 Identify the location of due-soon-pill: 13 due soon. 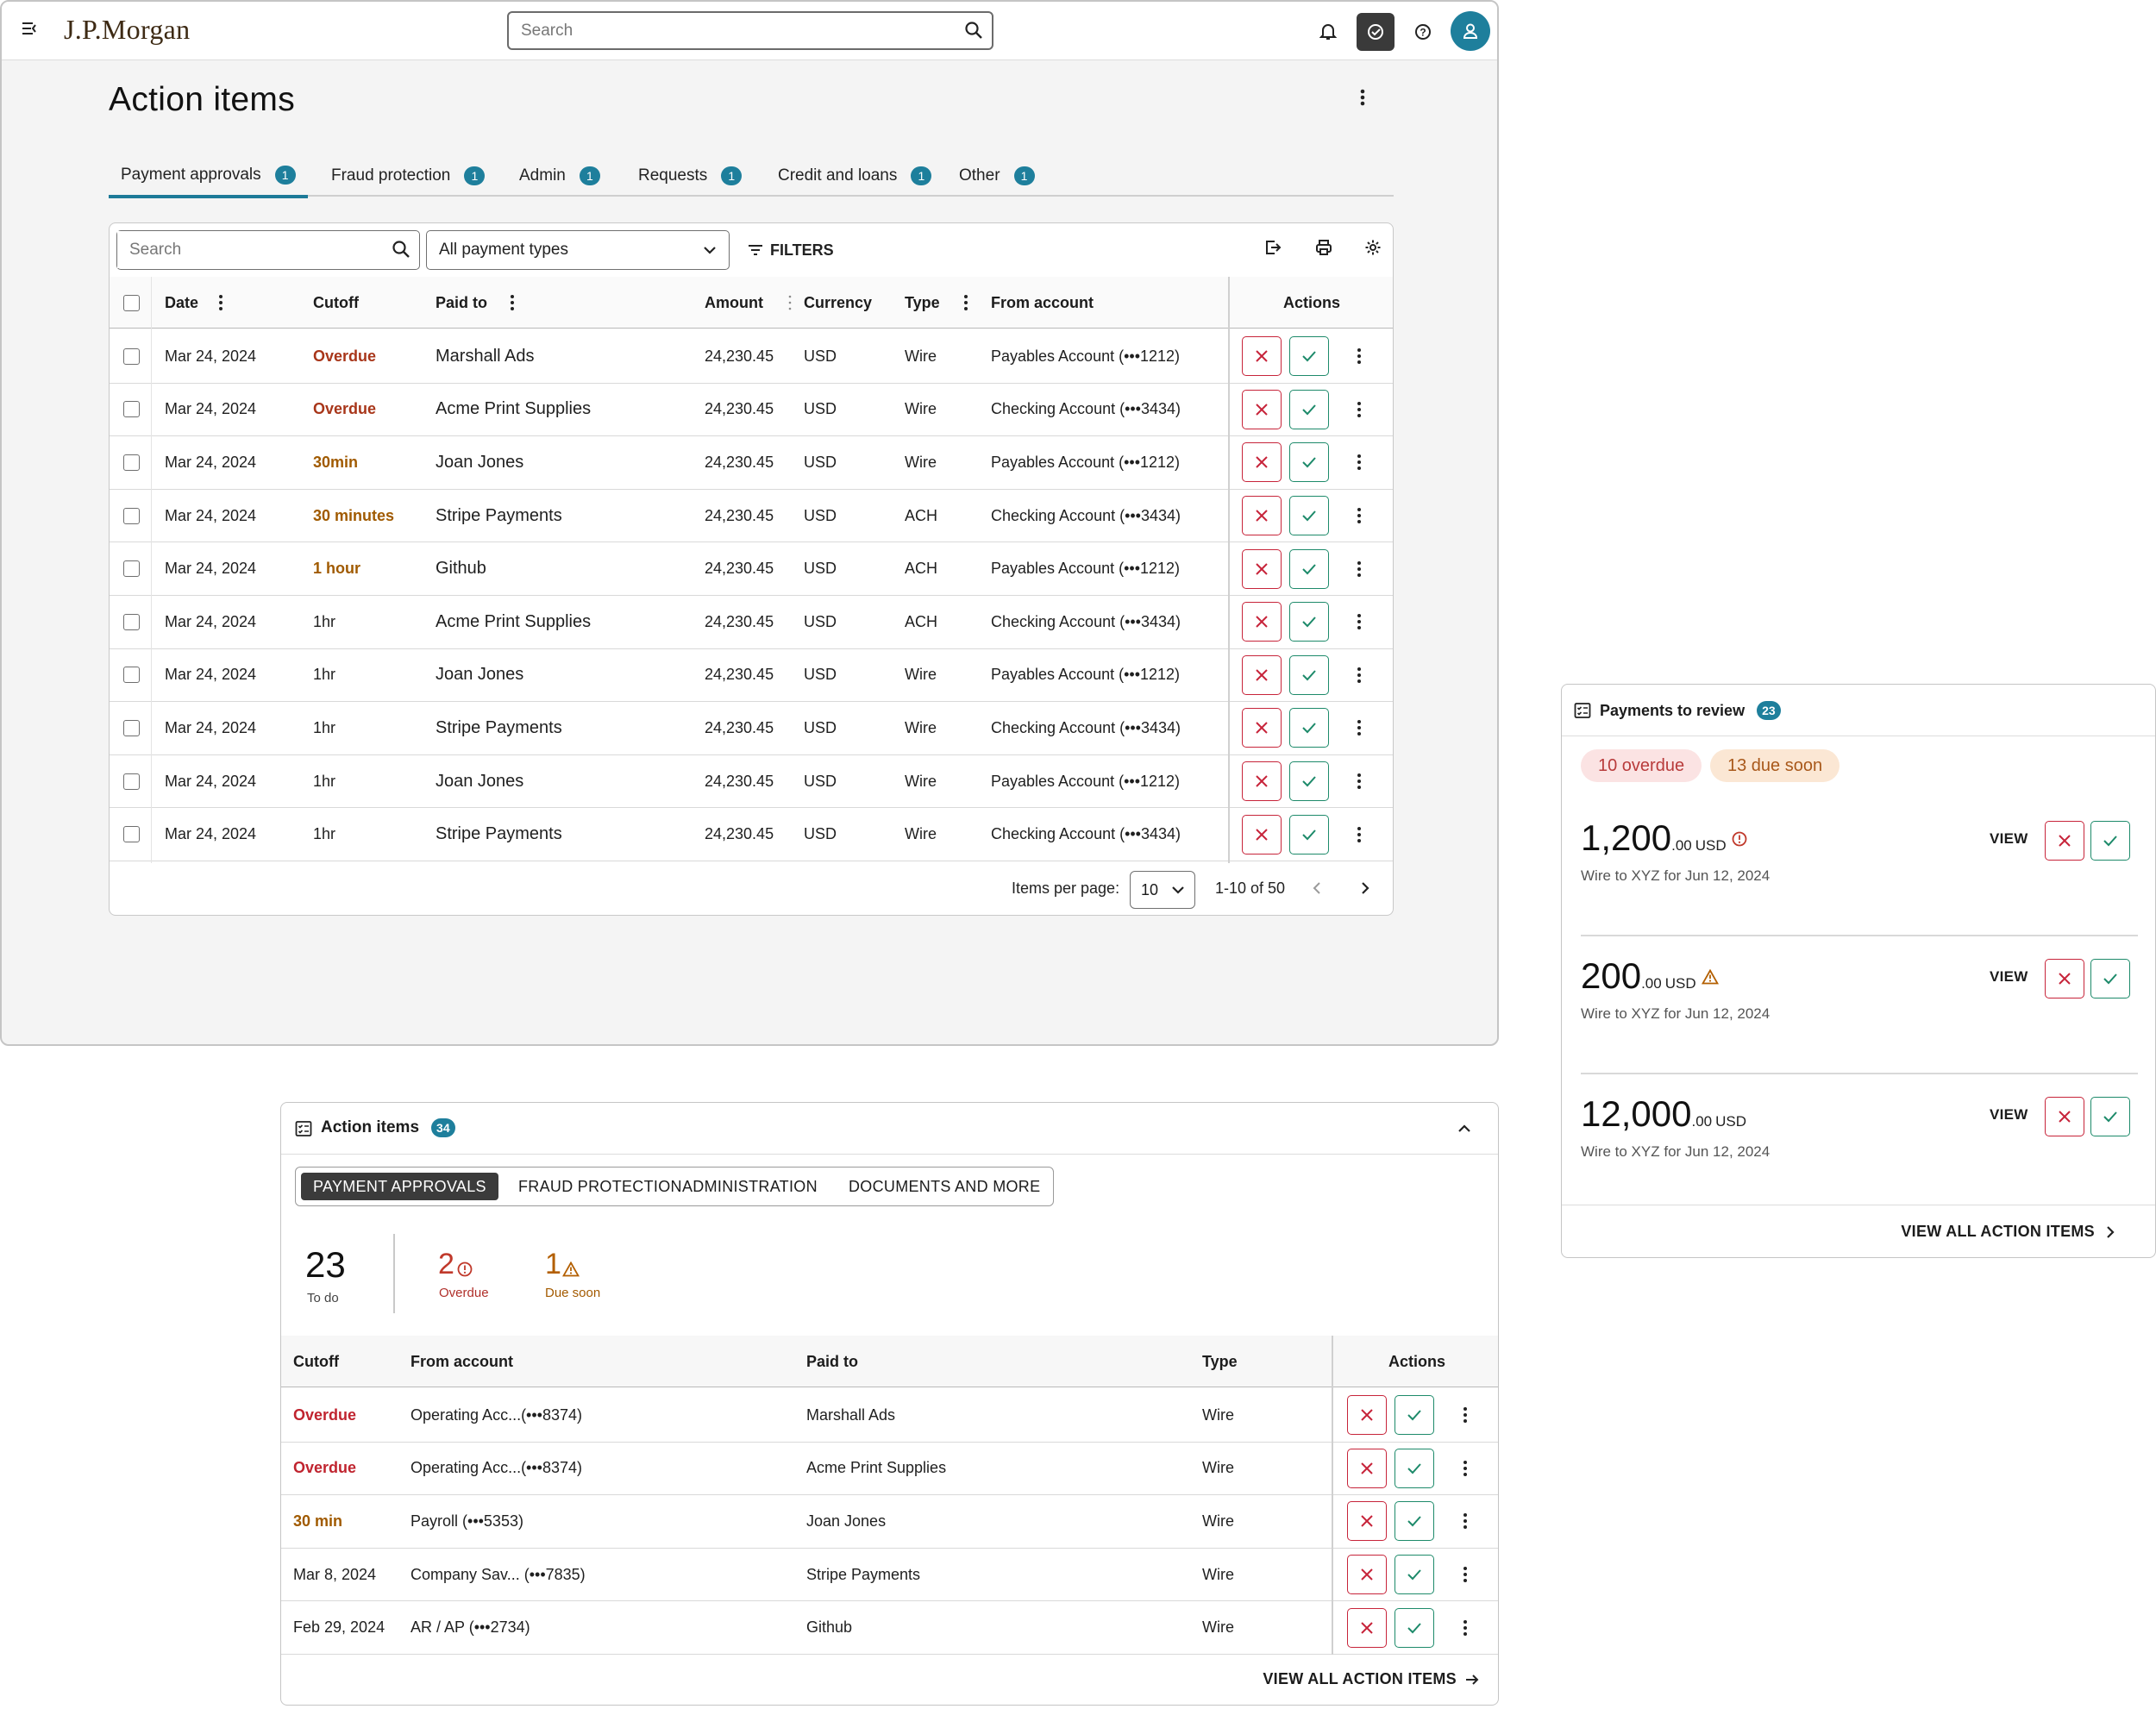
(1775, 765).